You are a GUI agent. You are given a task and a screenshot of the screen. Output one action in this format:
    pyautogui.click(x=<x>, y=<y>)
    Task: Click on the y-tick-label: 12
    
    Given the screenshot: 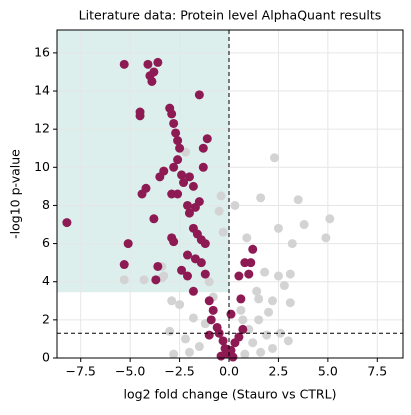 What is the action you would take?
    pyautogui.click(x=42, y=128)
    